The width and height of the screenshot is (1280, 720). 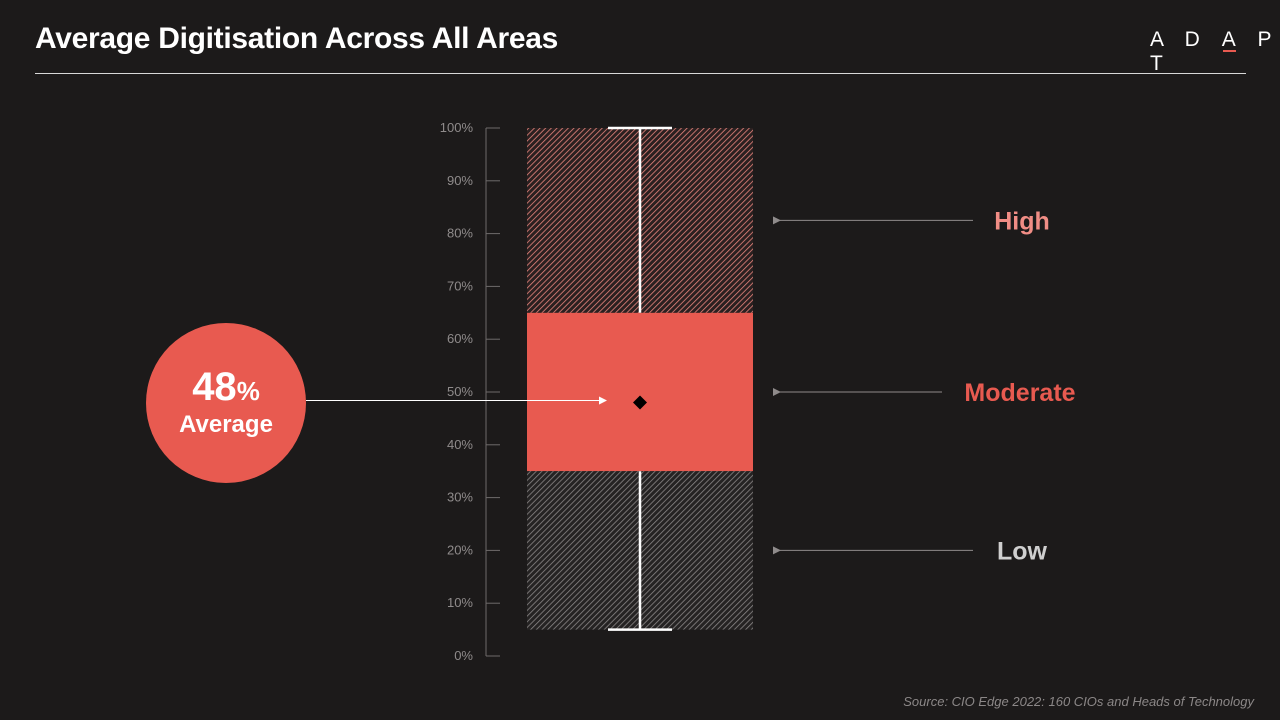 I want to click on average-circle, so click(x=226, y=403).